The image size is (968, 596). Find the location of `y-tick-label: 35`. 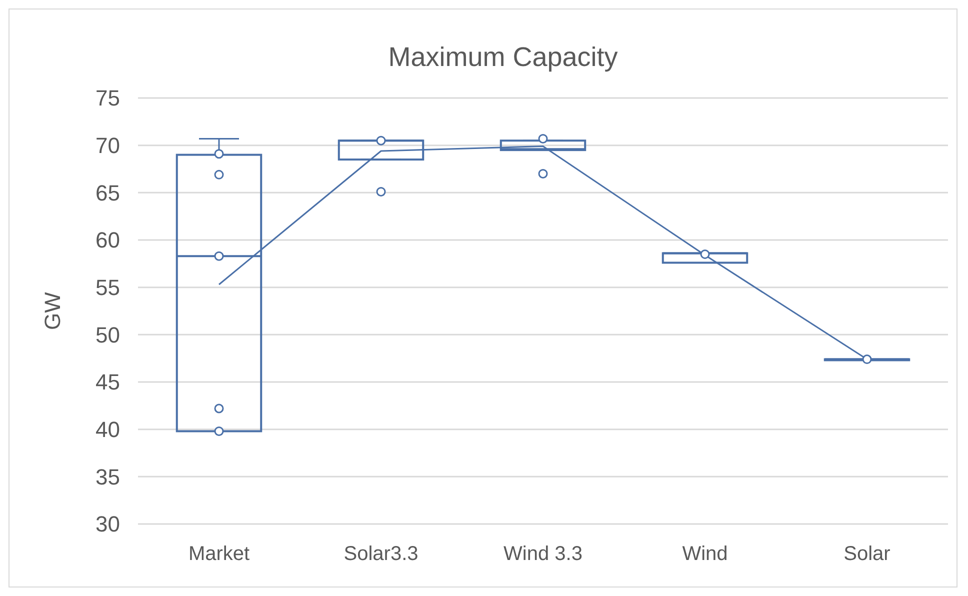

y-tick-label: 35 is located at coordinates (108, 477).